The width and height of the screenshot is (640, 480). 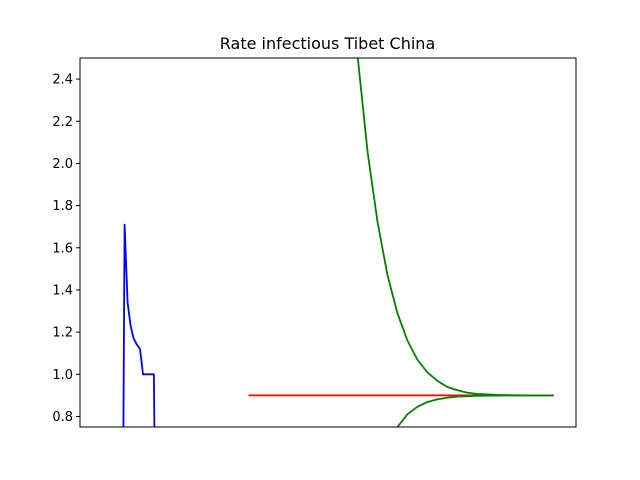 What do you see at coordinates (62, 417) in the screenshot?
I see `y-tick-label: 0.8` at bounding box center [62, 417].